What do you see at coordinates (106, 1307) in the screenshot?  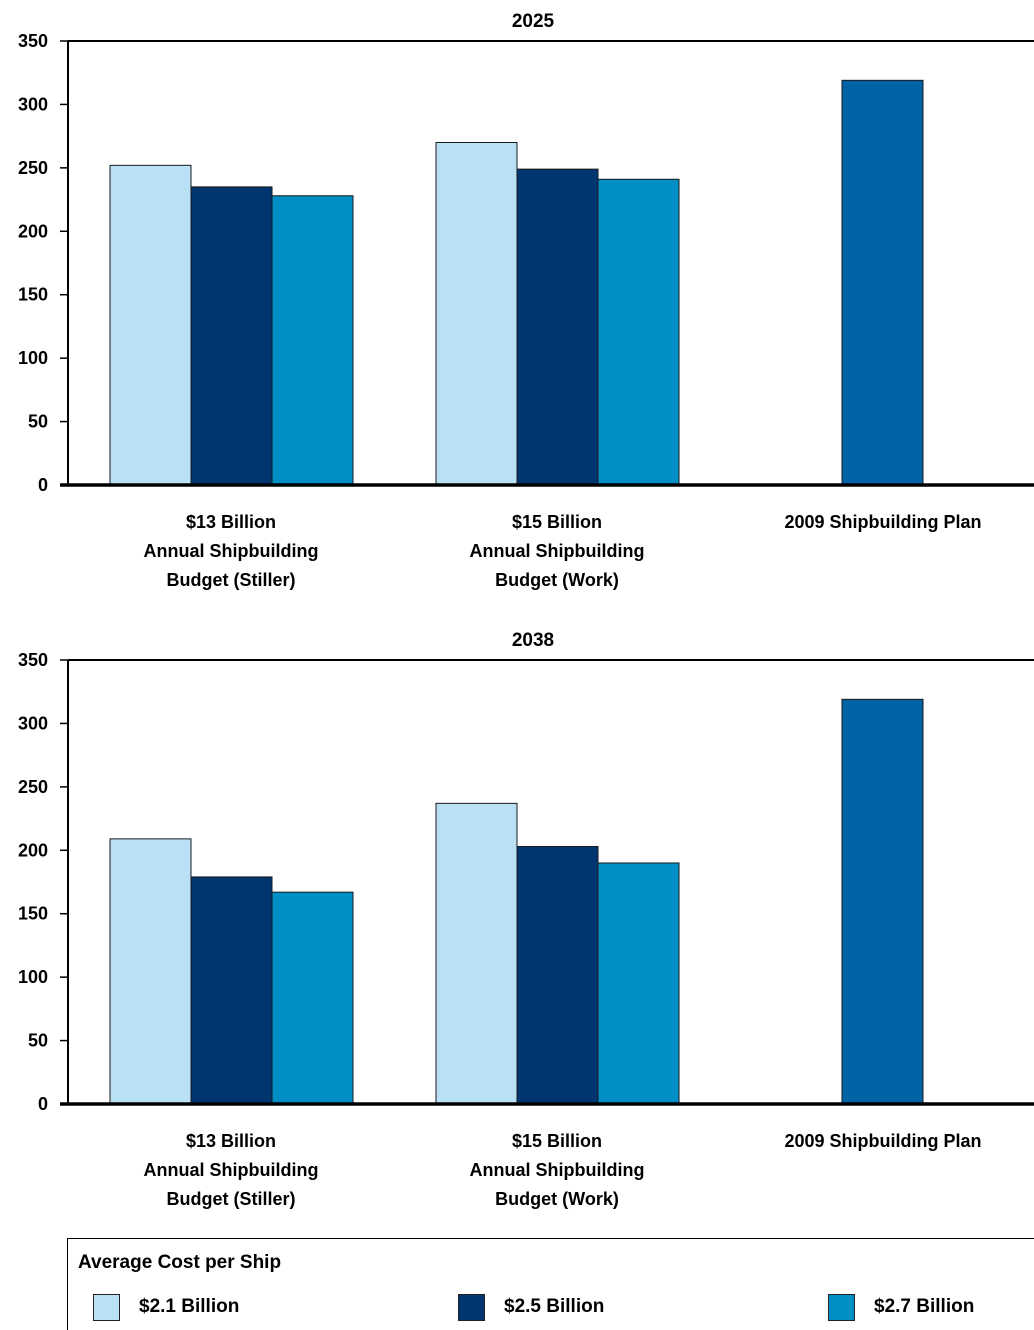 I see `legend-swatch-2-1-billion` at bounding box center [106, 1307].